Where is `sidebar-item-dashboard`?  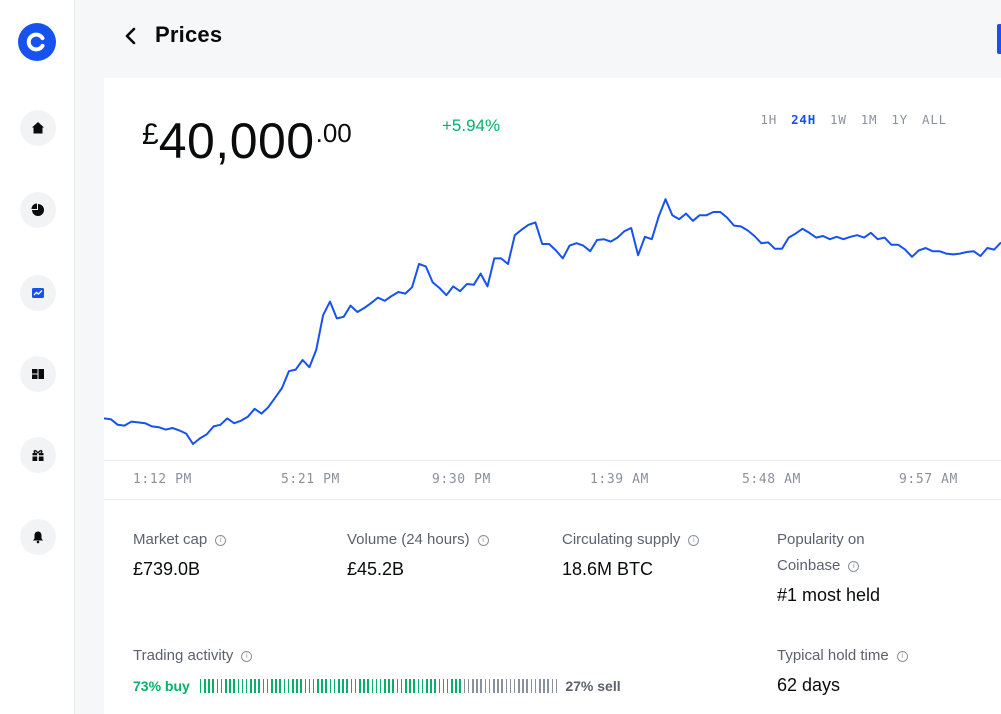 sidebar-item-dashboard is located at coordinates (38, 374).